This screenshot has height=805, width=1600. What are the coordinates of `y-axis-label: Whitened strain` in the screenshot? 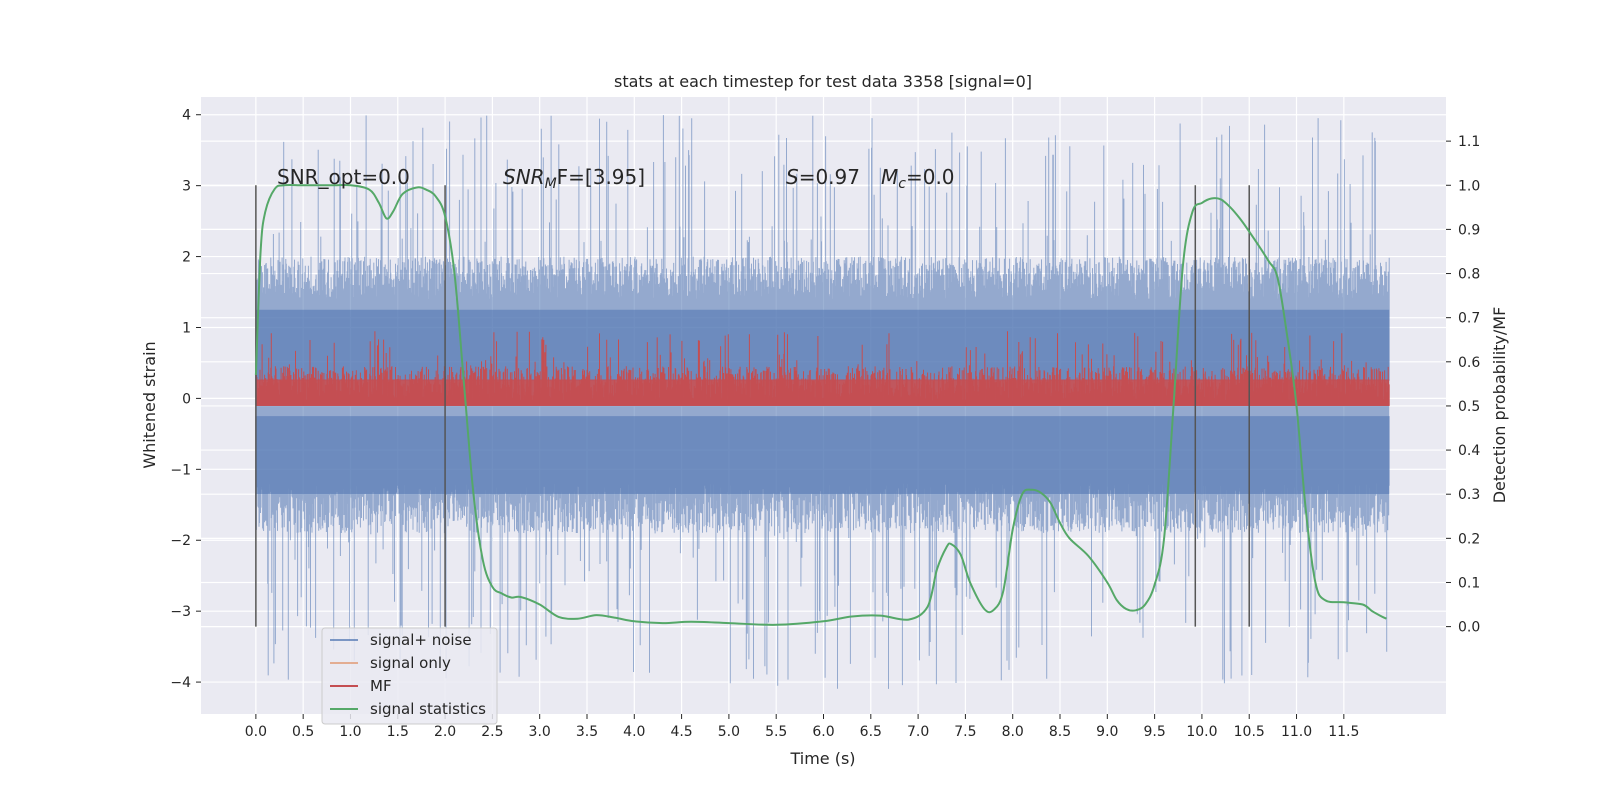 It's located at (149, 404).